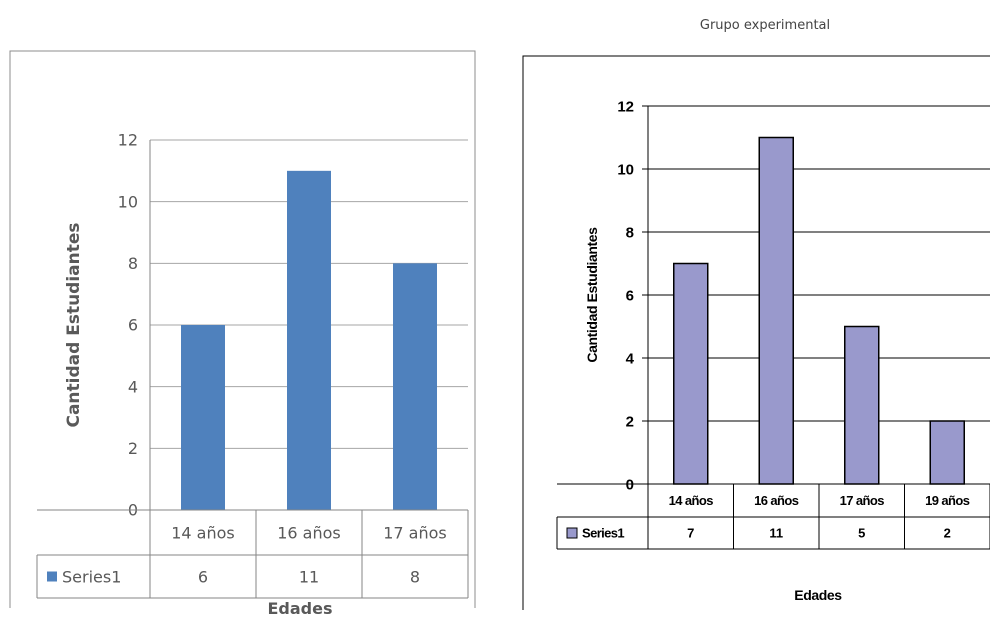 The height and width of the screenshot is (618, 990). What do you see at coordinates (299, 608) in the screenshot?
I see `left-x-axis-title: Edades` at bounding box center [299, 608].